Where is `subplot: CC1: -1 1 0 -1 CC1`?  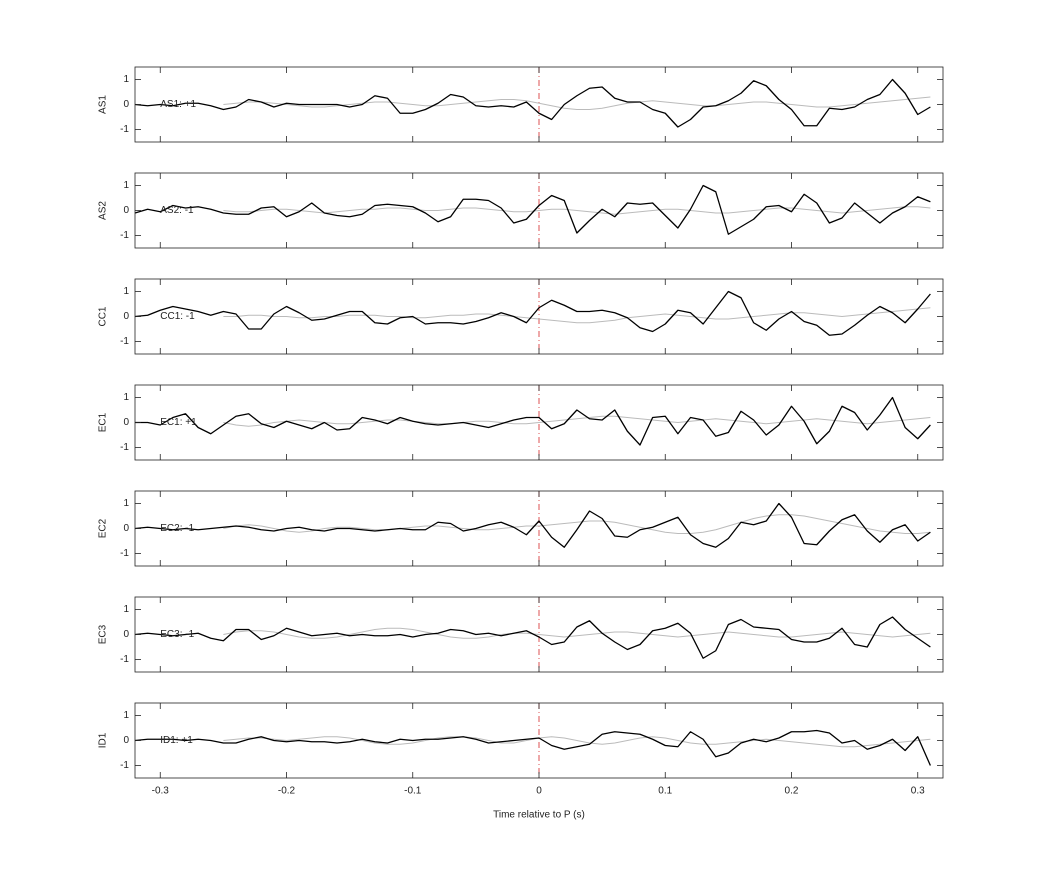
subplot: CC1: -1 1 0 -1 CC1 is located at coordinates (521, 316).